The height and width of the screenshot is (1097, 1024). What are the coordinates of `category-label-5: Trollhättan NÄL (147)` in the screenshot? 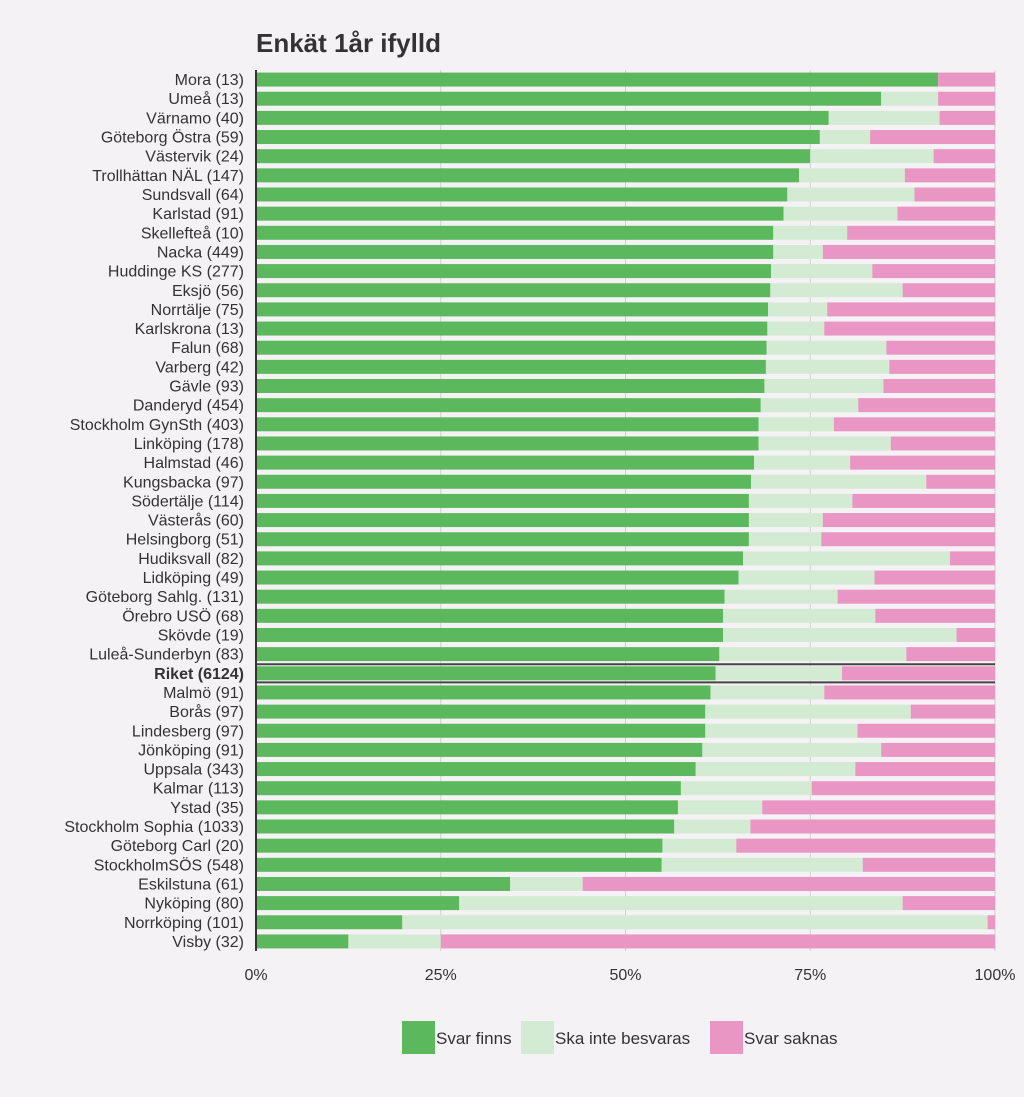 It's located at (168, 176).